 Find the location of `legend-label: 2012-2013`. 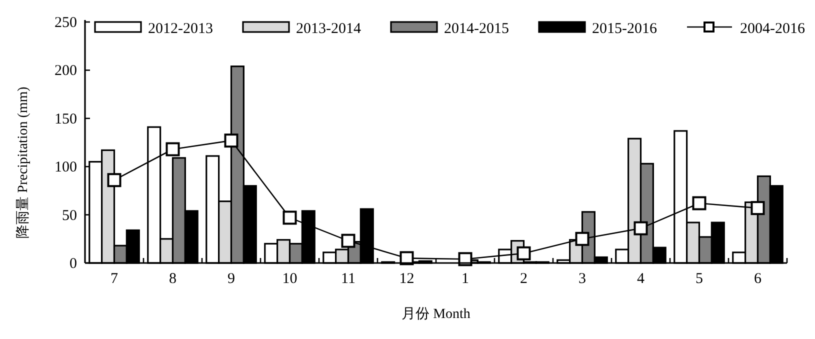

legend-label: 2012-2013 is located at coordinates (180, 29).